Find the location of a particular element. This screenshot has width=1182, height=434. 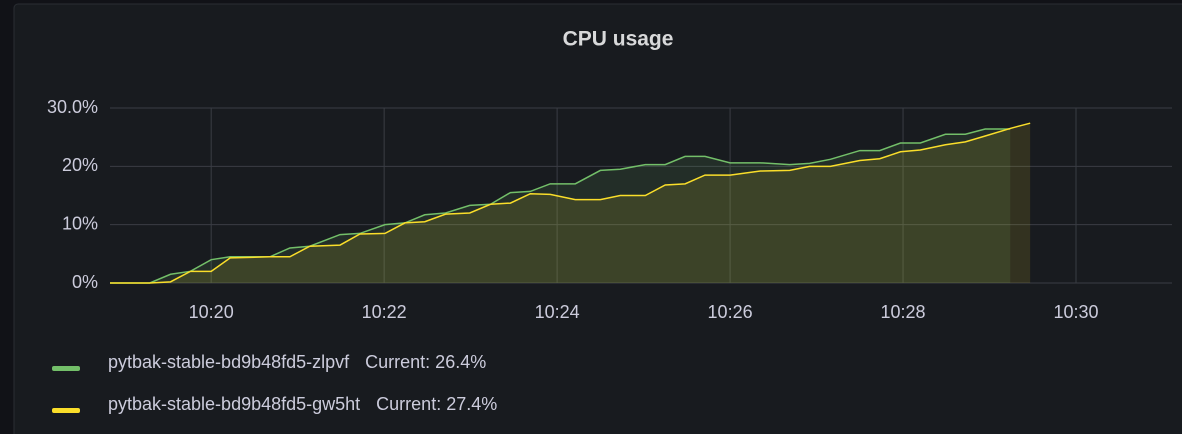

panel-title: CPU usage is located at coordinates (618, 39).